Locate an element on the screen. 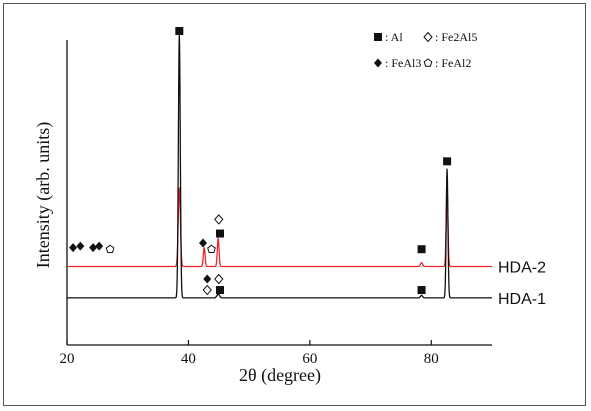  legend: : Al : Fe2Al5 : FeAl3 : FeAl2 is located at coordinates (425, 50).